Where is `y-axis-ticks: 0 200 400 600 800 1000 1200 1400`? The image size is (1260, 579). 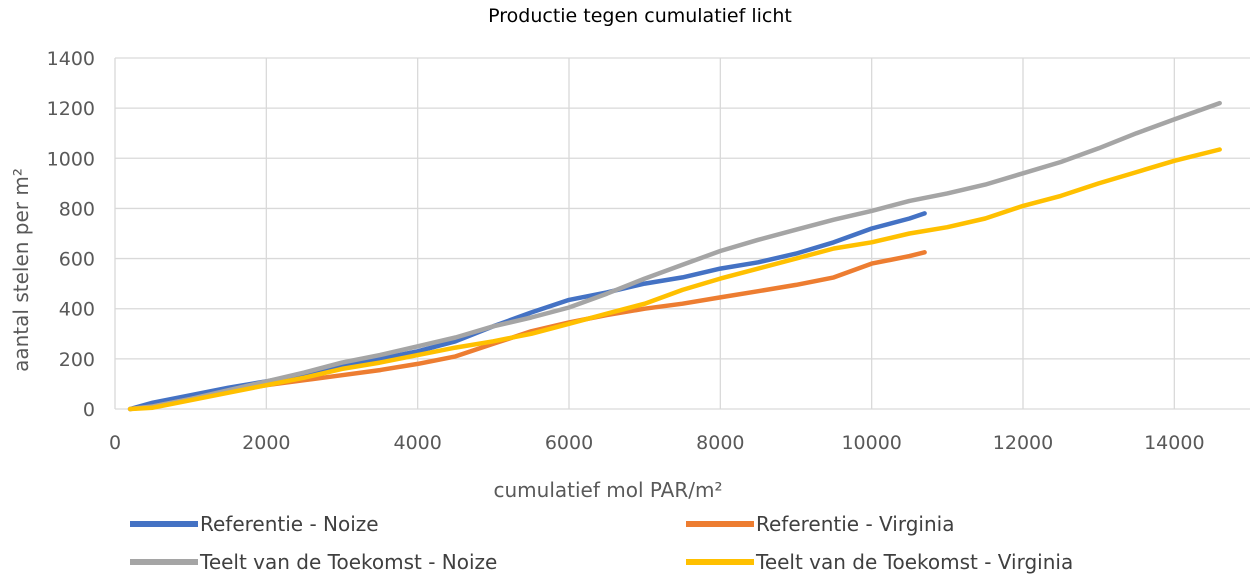
y-axis-ticks: 0 200 400 600 800 1000 1200 1400 is located at coordinates (71, 234).